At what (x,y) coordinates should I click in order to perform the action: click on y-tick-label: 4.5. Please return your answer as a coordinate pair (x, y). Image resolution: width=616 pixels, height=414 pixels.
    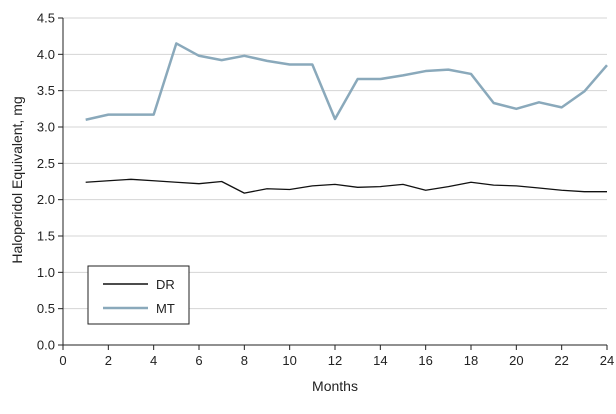
    Looking at the image, I should click on (46, 18).